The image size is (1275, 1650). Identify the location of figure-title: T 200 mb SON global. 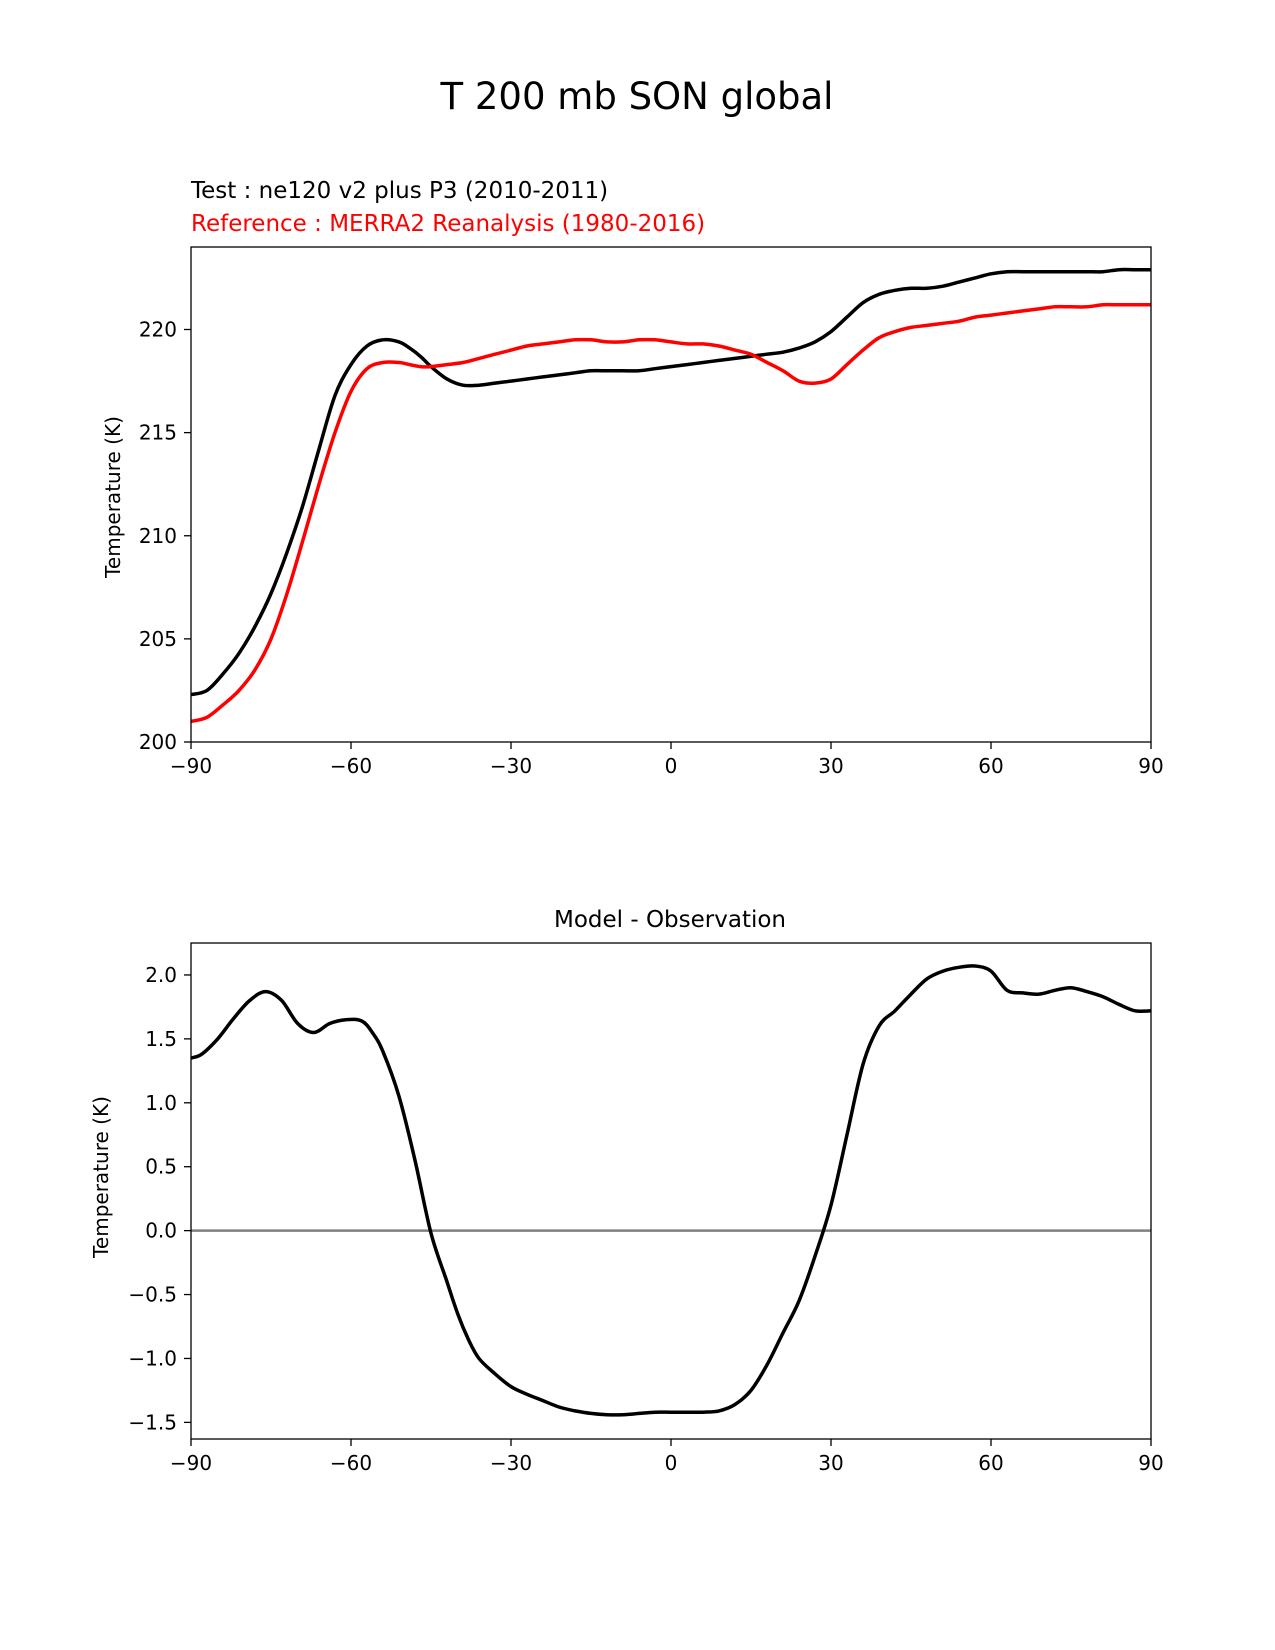
(637, 96).